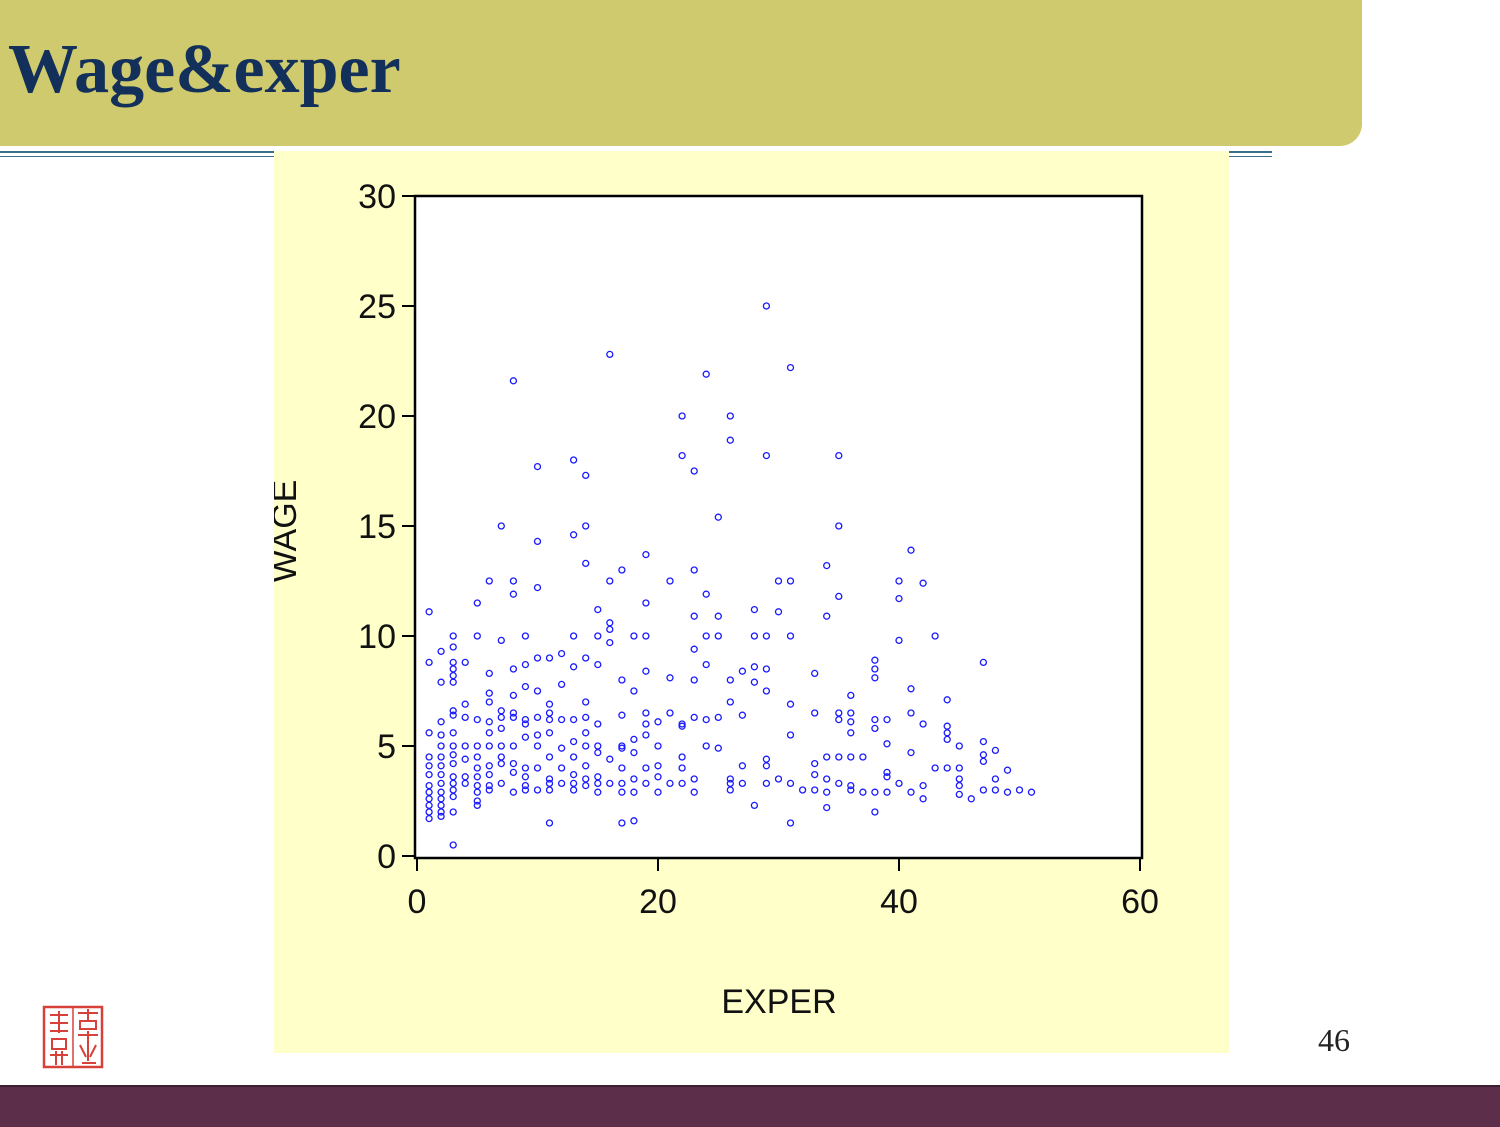  I want to click on y-tick-label: 5, so click(386, 747).